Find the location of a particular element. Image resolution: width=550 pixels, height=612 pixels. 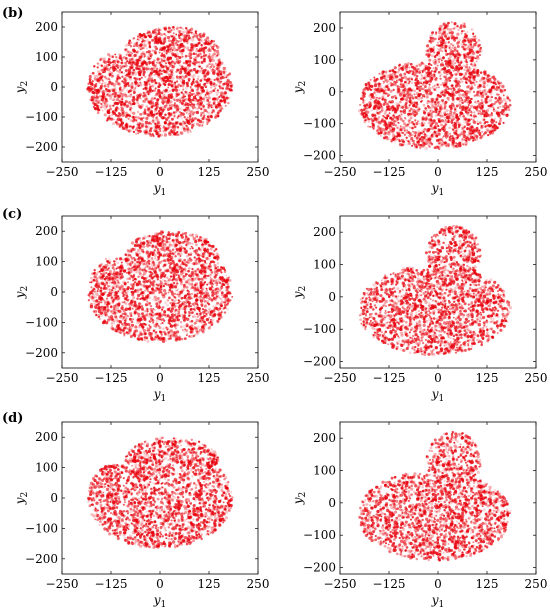

y-axis-title: y2 is located at coordinates (299, 88).